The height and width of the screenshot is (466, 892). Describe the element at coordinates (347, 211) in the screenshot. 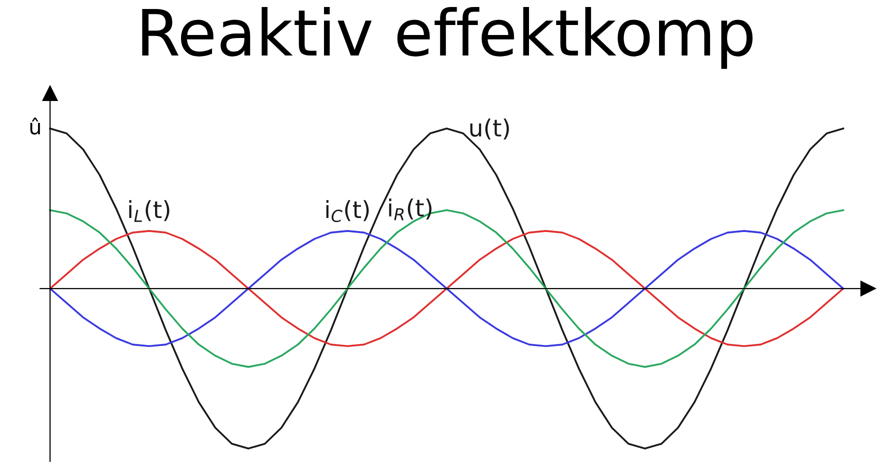

I see `series-label: i$_{C}$(t)` at that location.